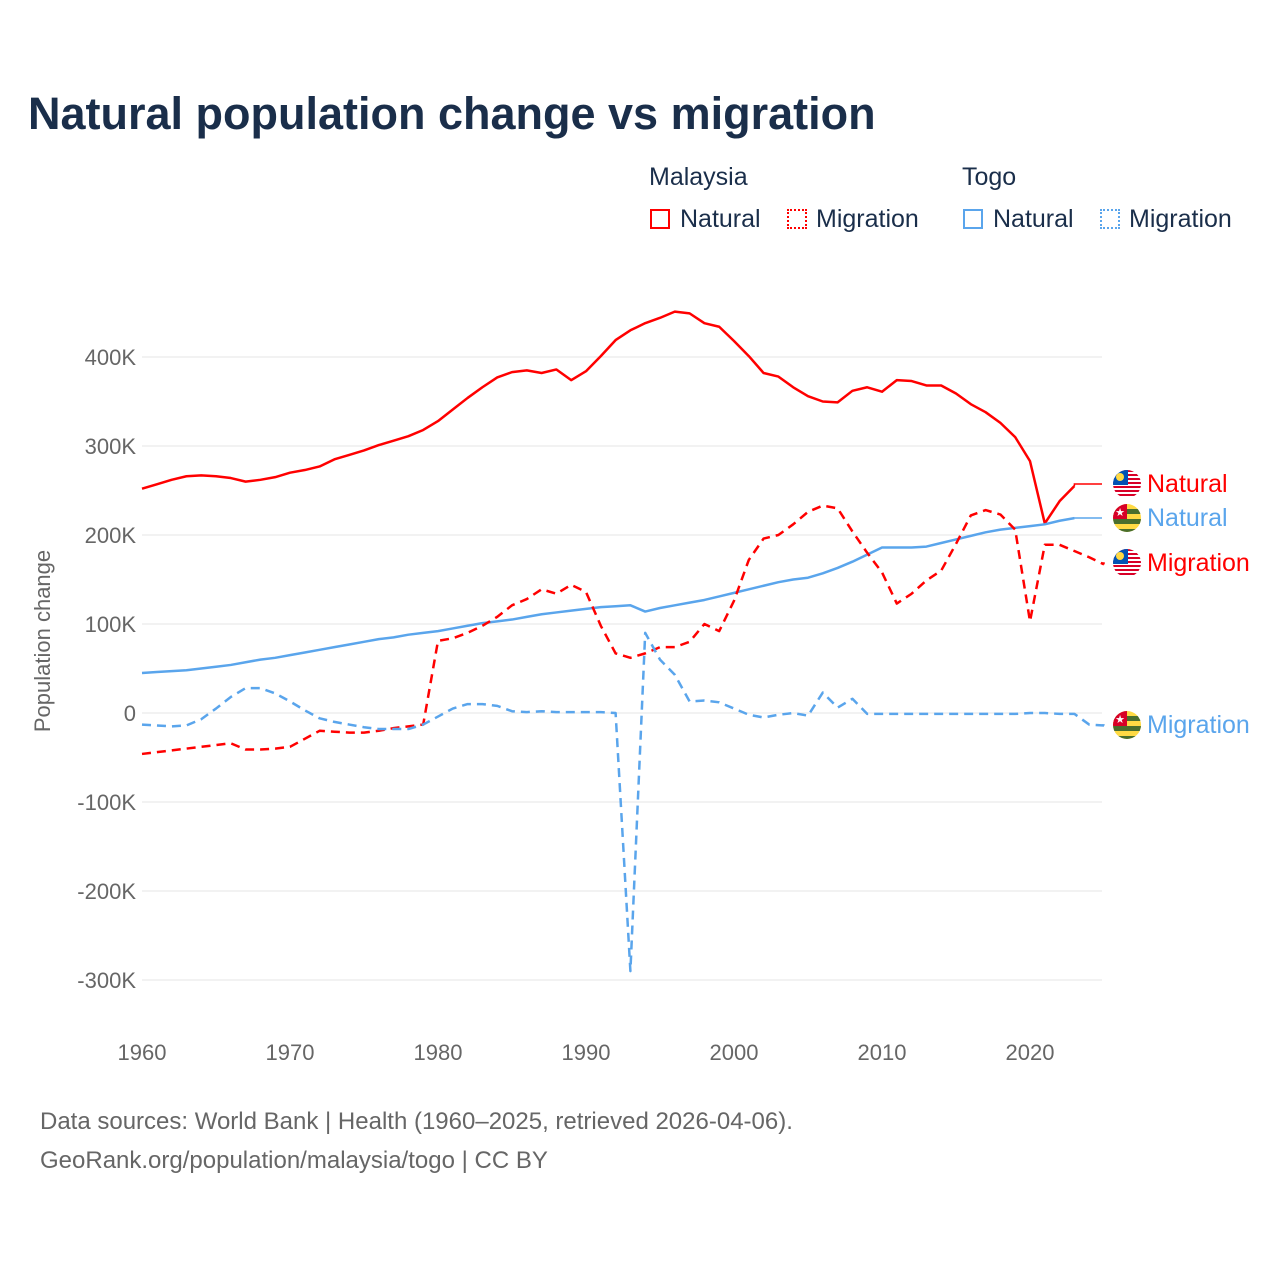 This screenshot has height=1280, width=1280. Describe the element at coordinates (989, 177) in the screenshot. I see `legend-group-togo: Togo` at that location.